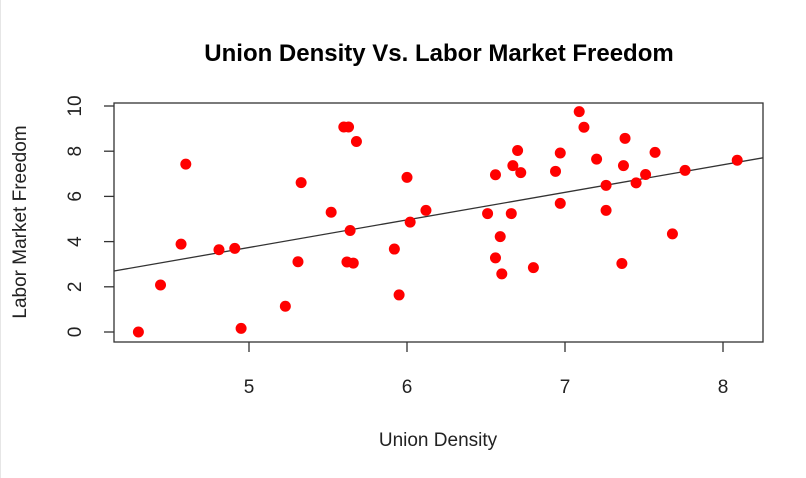  Describe the element at coordinates (89, 216) in the screenshot. I see `y-axis: 0 2 4 6 8 10` at that location.